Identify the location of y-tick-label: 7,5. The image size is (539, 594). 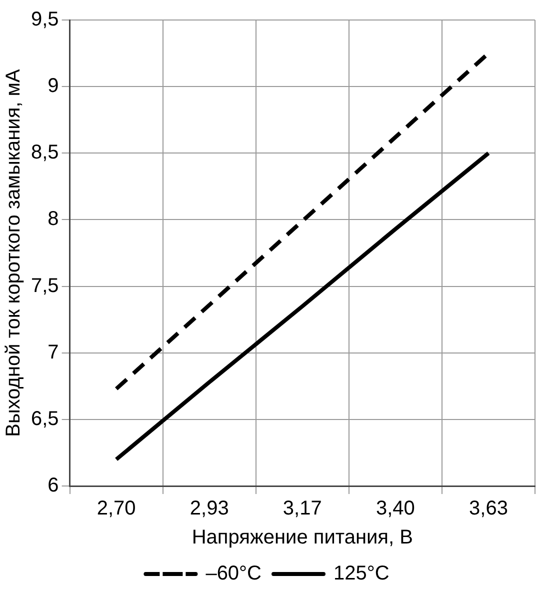
(44, 285).